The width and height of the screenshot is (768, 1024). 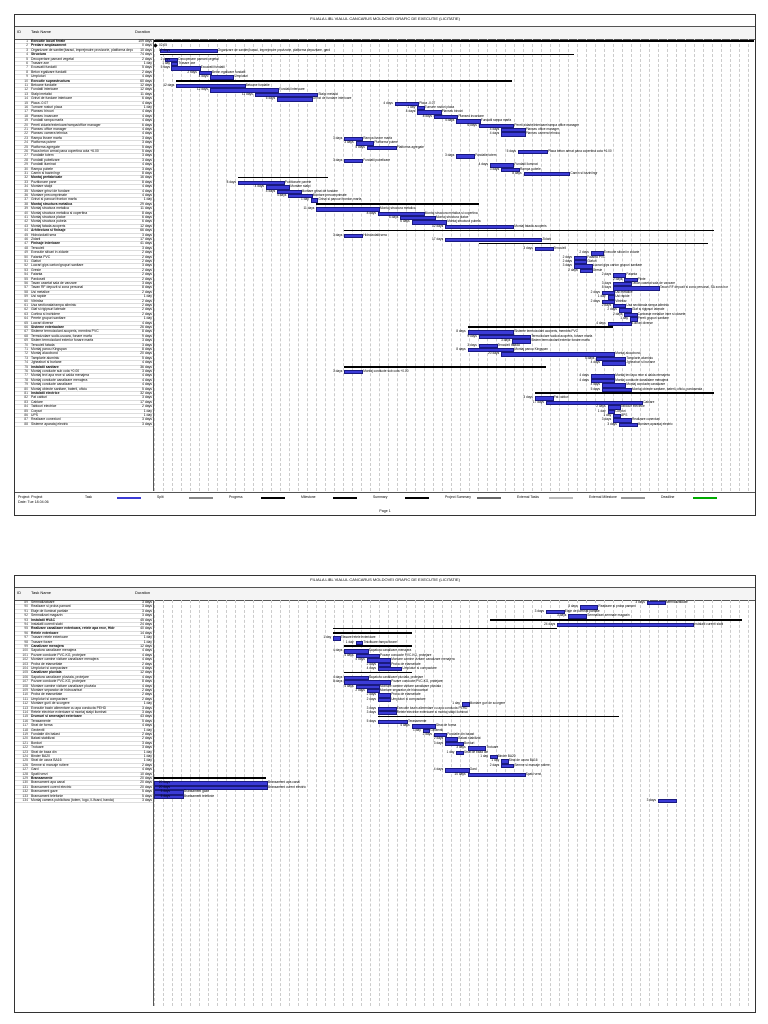 I want to click on task-row: 116 Terasamente 5 days, so click(x=84, y=722).